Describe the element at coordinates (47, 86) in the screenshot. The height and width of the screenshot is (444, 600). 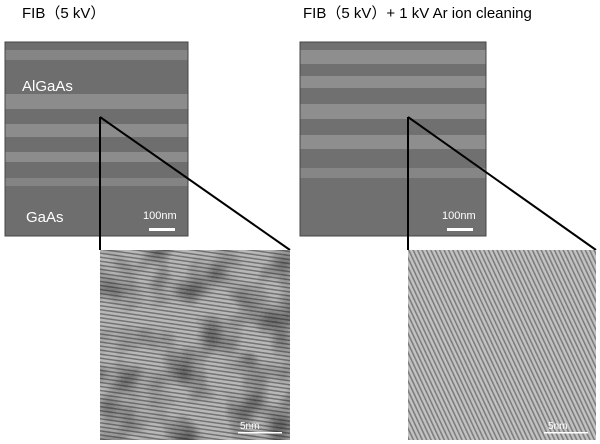
I see `layer-label: AlGaAs` at that location.